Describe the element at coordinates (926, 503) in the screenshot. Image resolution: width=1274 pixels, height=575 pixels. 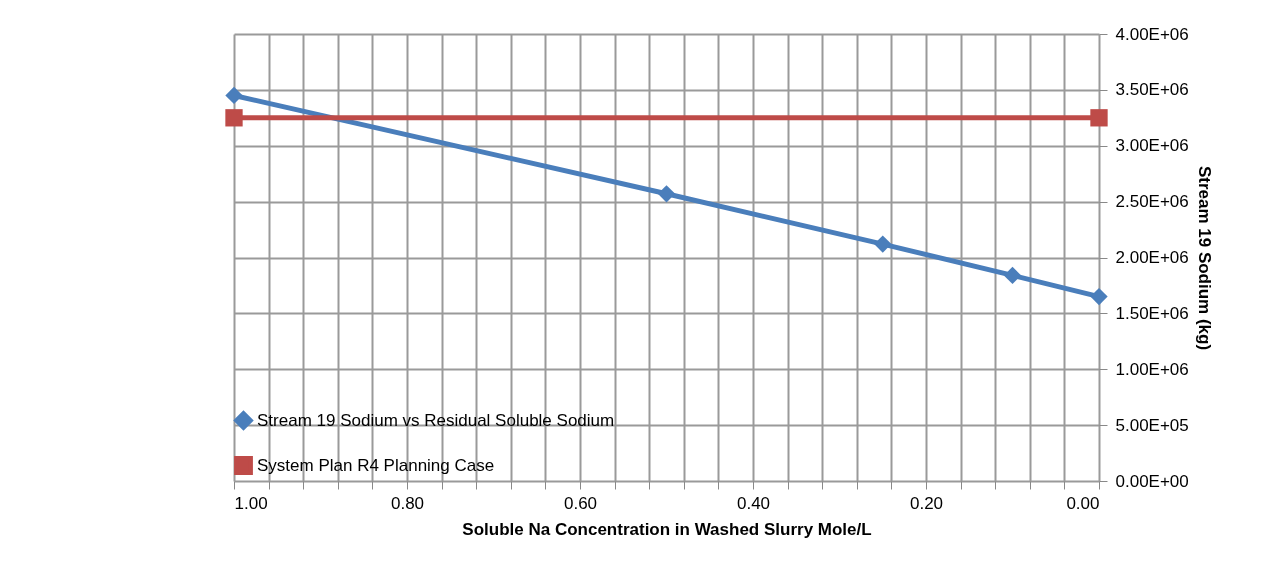
I see `x-tick-label: 0.20` at that location.